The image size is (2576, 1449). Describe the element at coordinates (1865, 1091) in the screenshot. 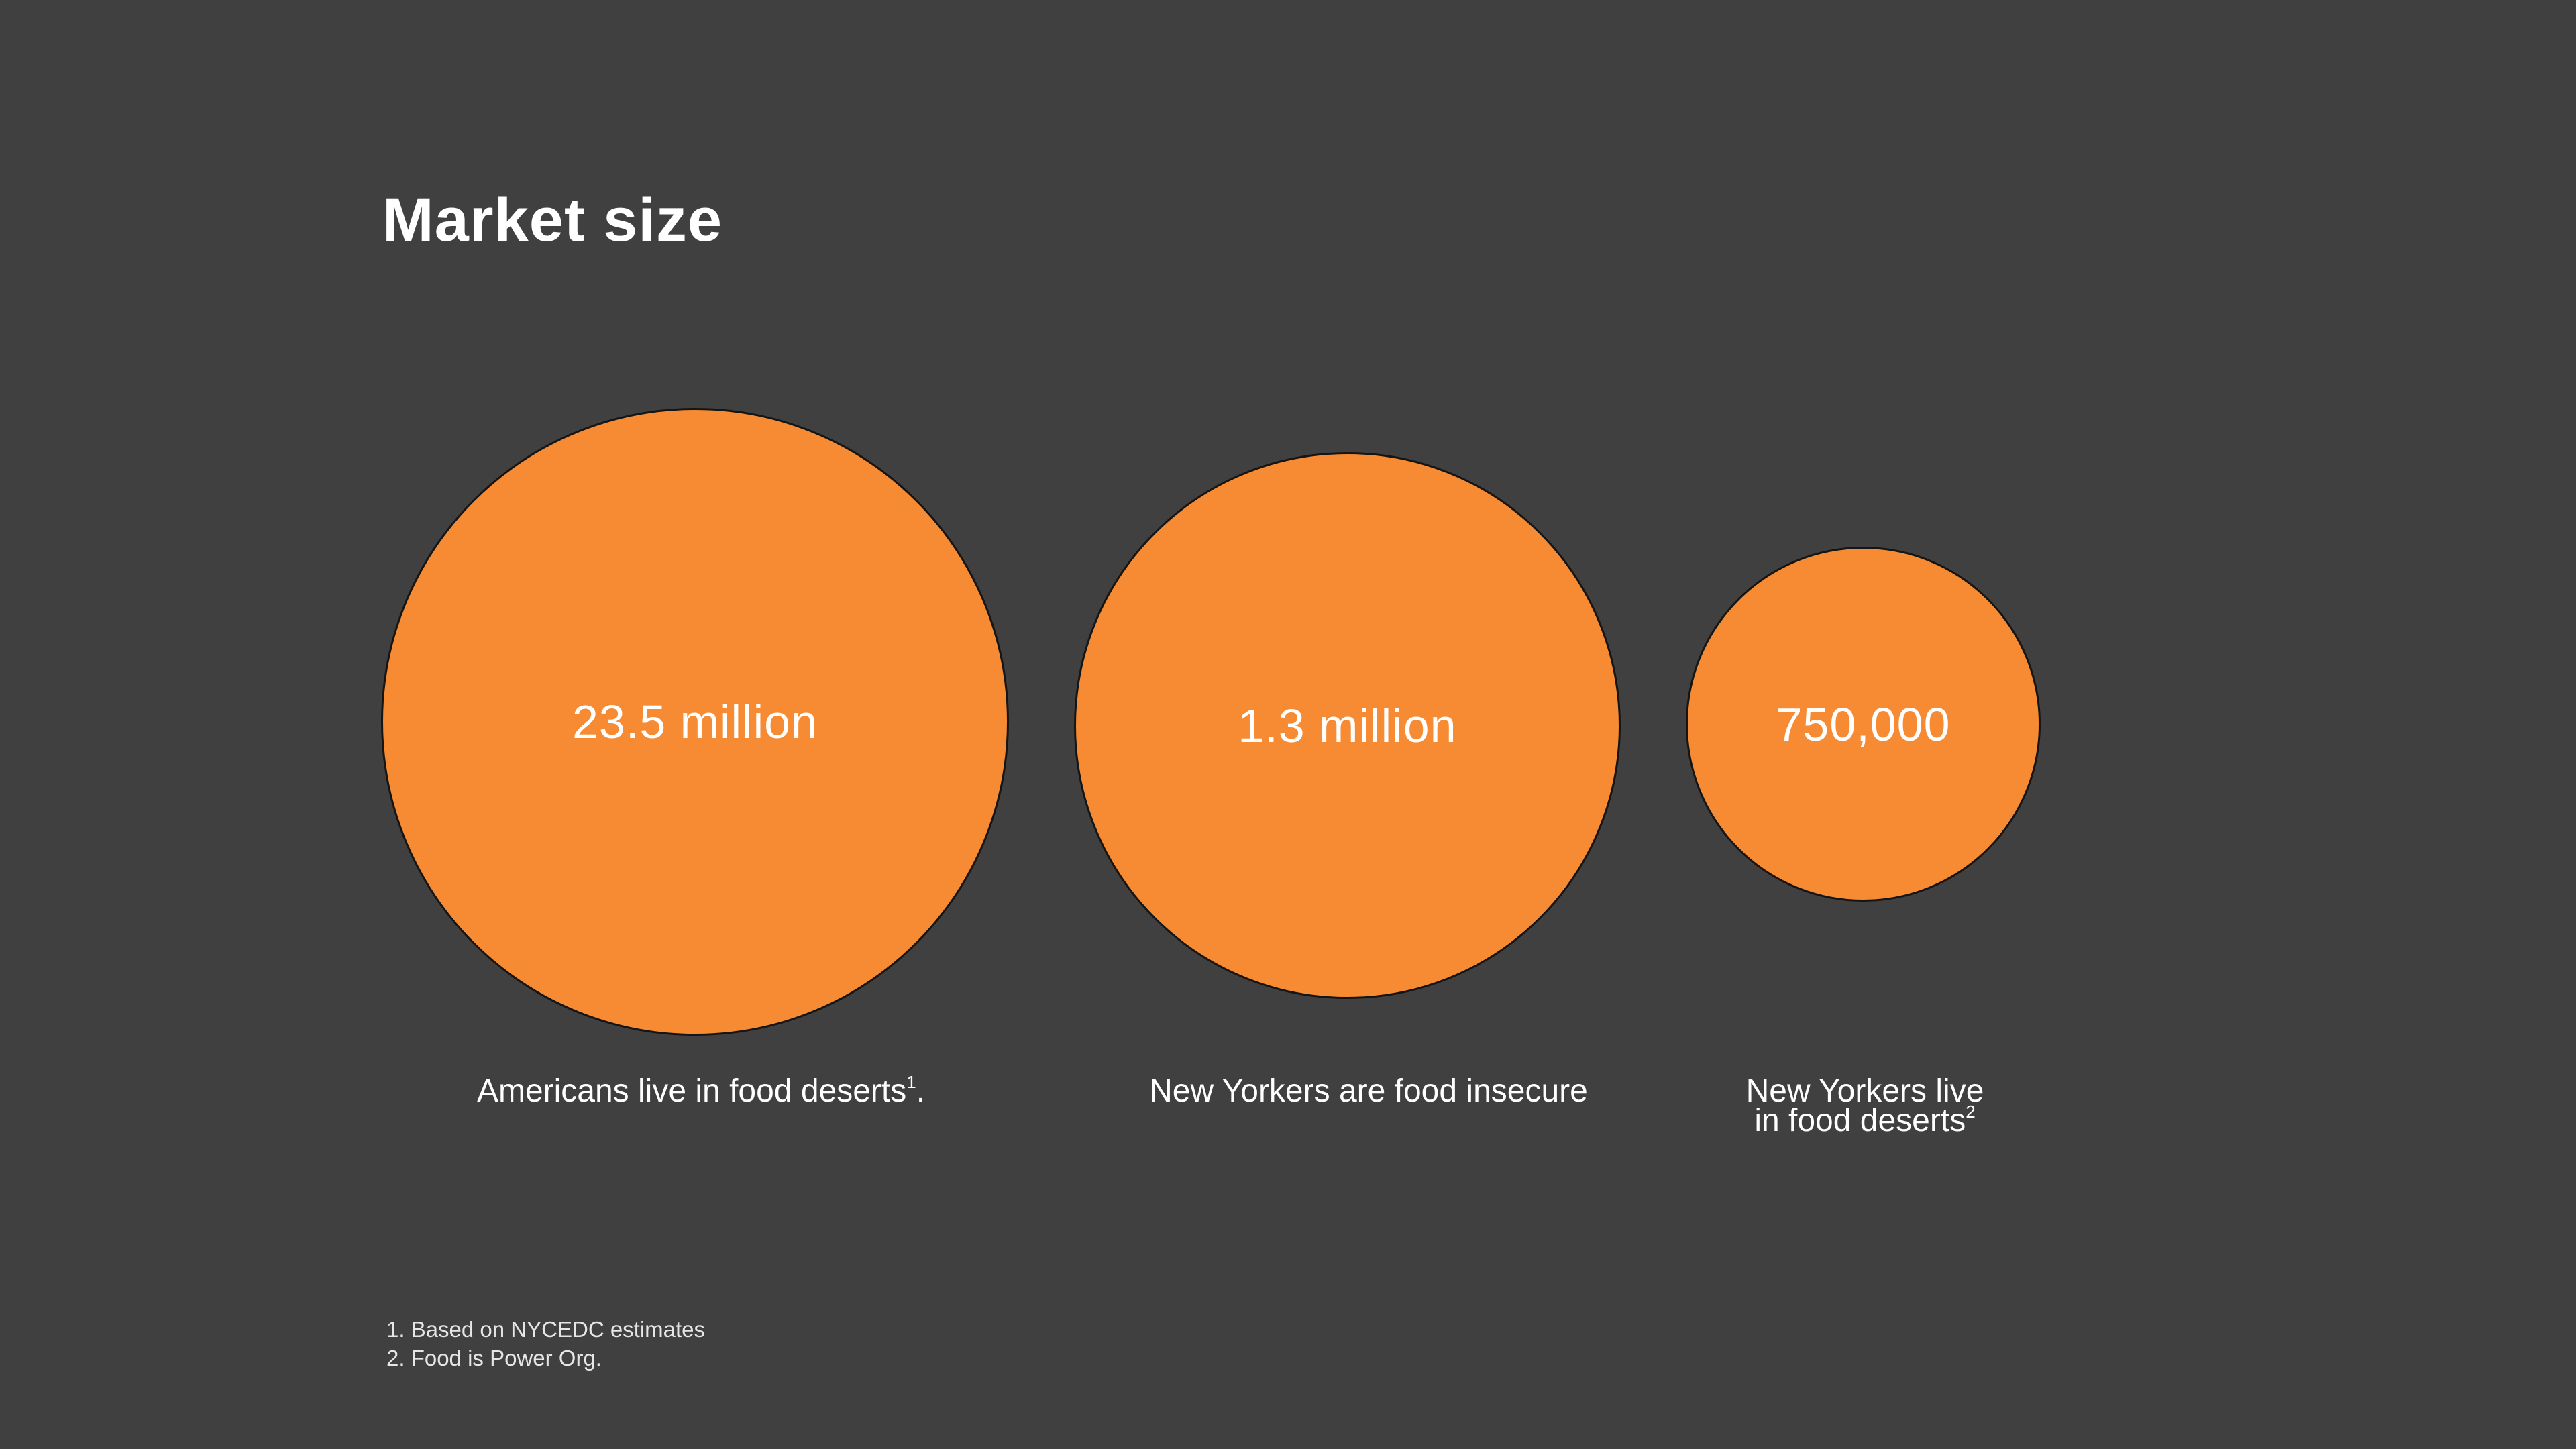

I see `caption-line: New Yorkers live` at that location.